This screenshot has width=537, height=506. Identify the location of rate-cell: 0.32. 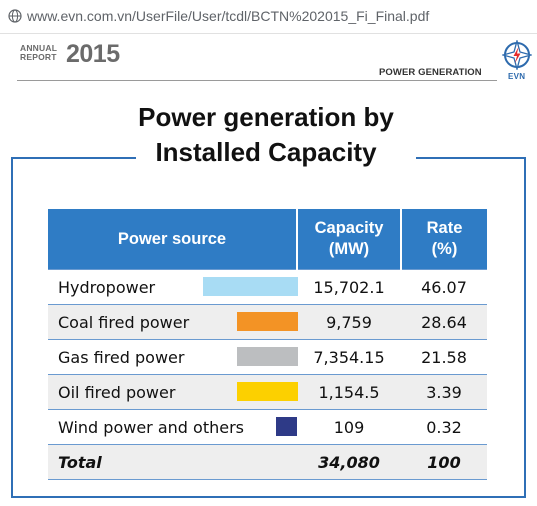
(444, 427).